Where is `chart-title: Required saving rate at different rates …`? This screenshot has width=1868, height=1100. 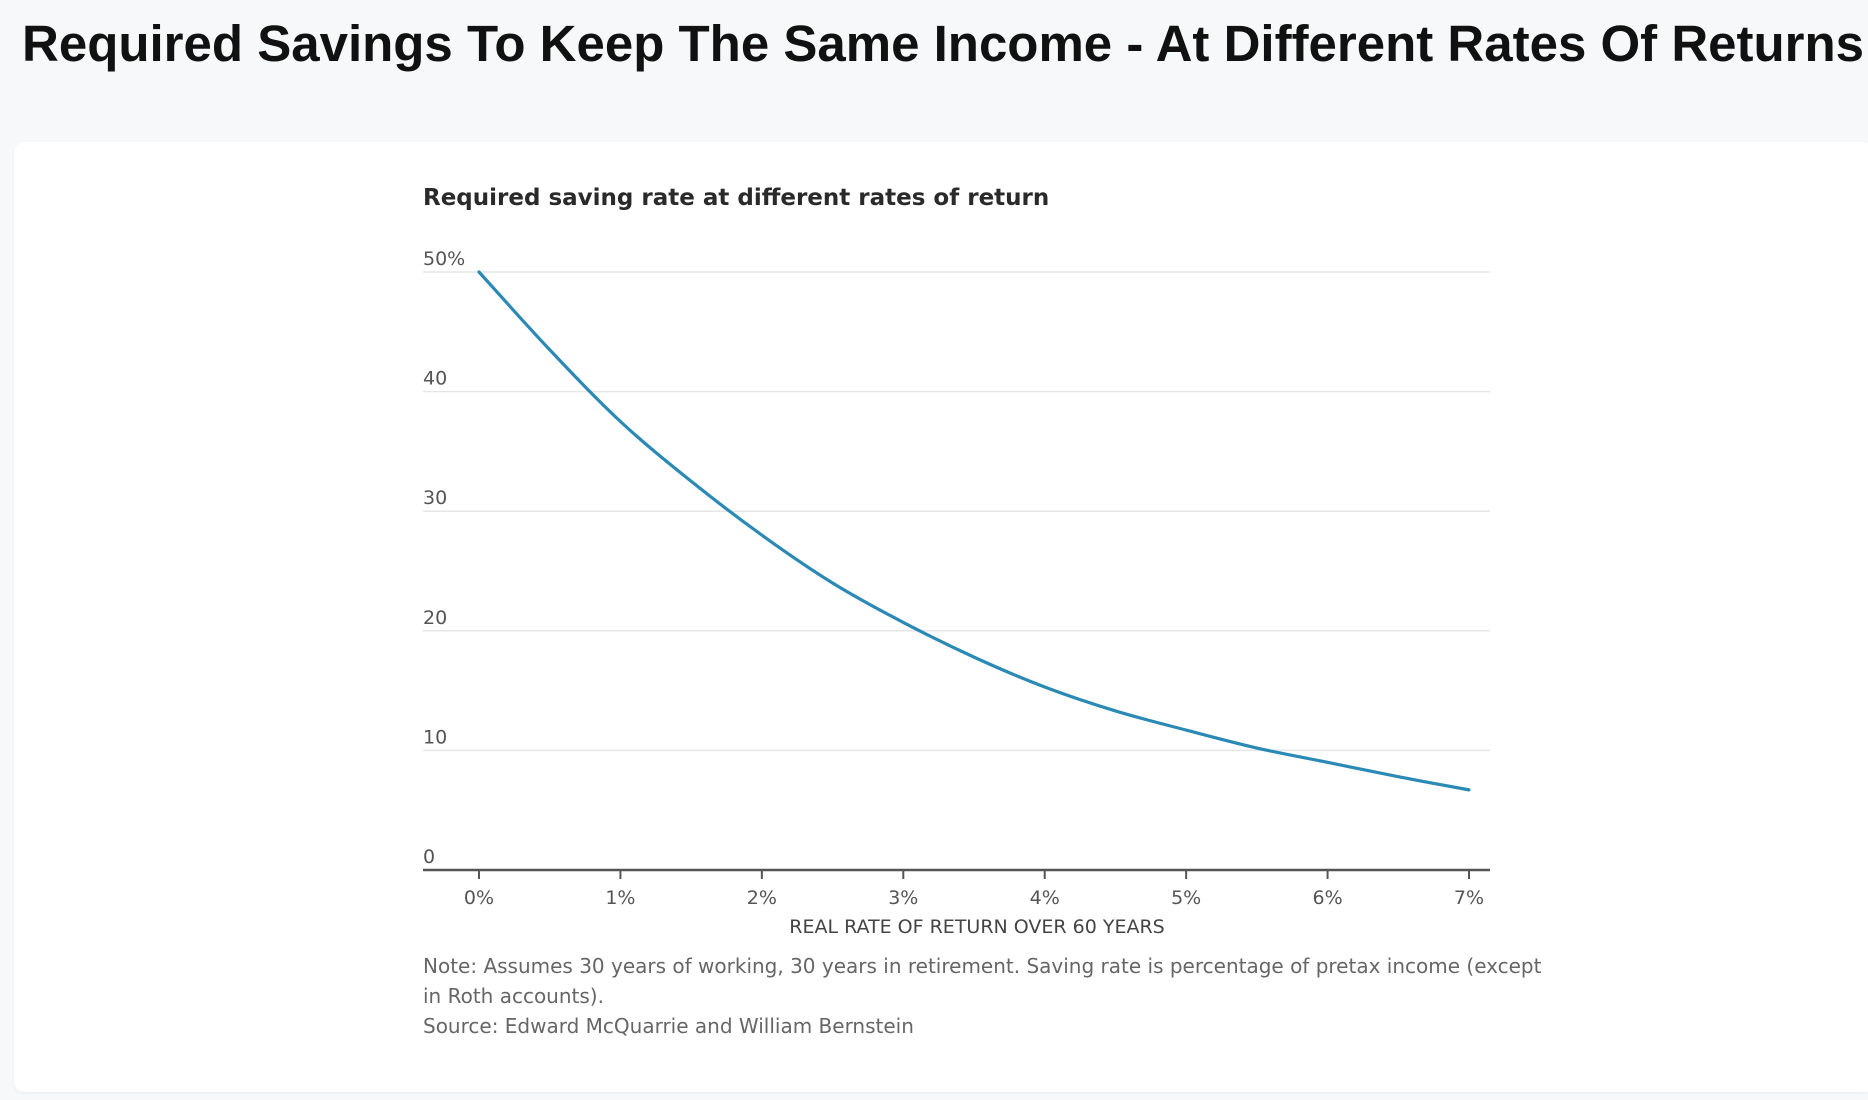 chart-title: Required saving rate at different rates … is located at coordinates (736, 198).